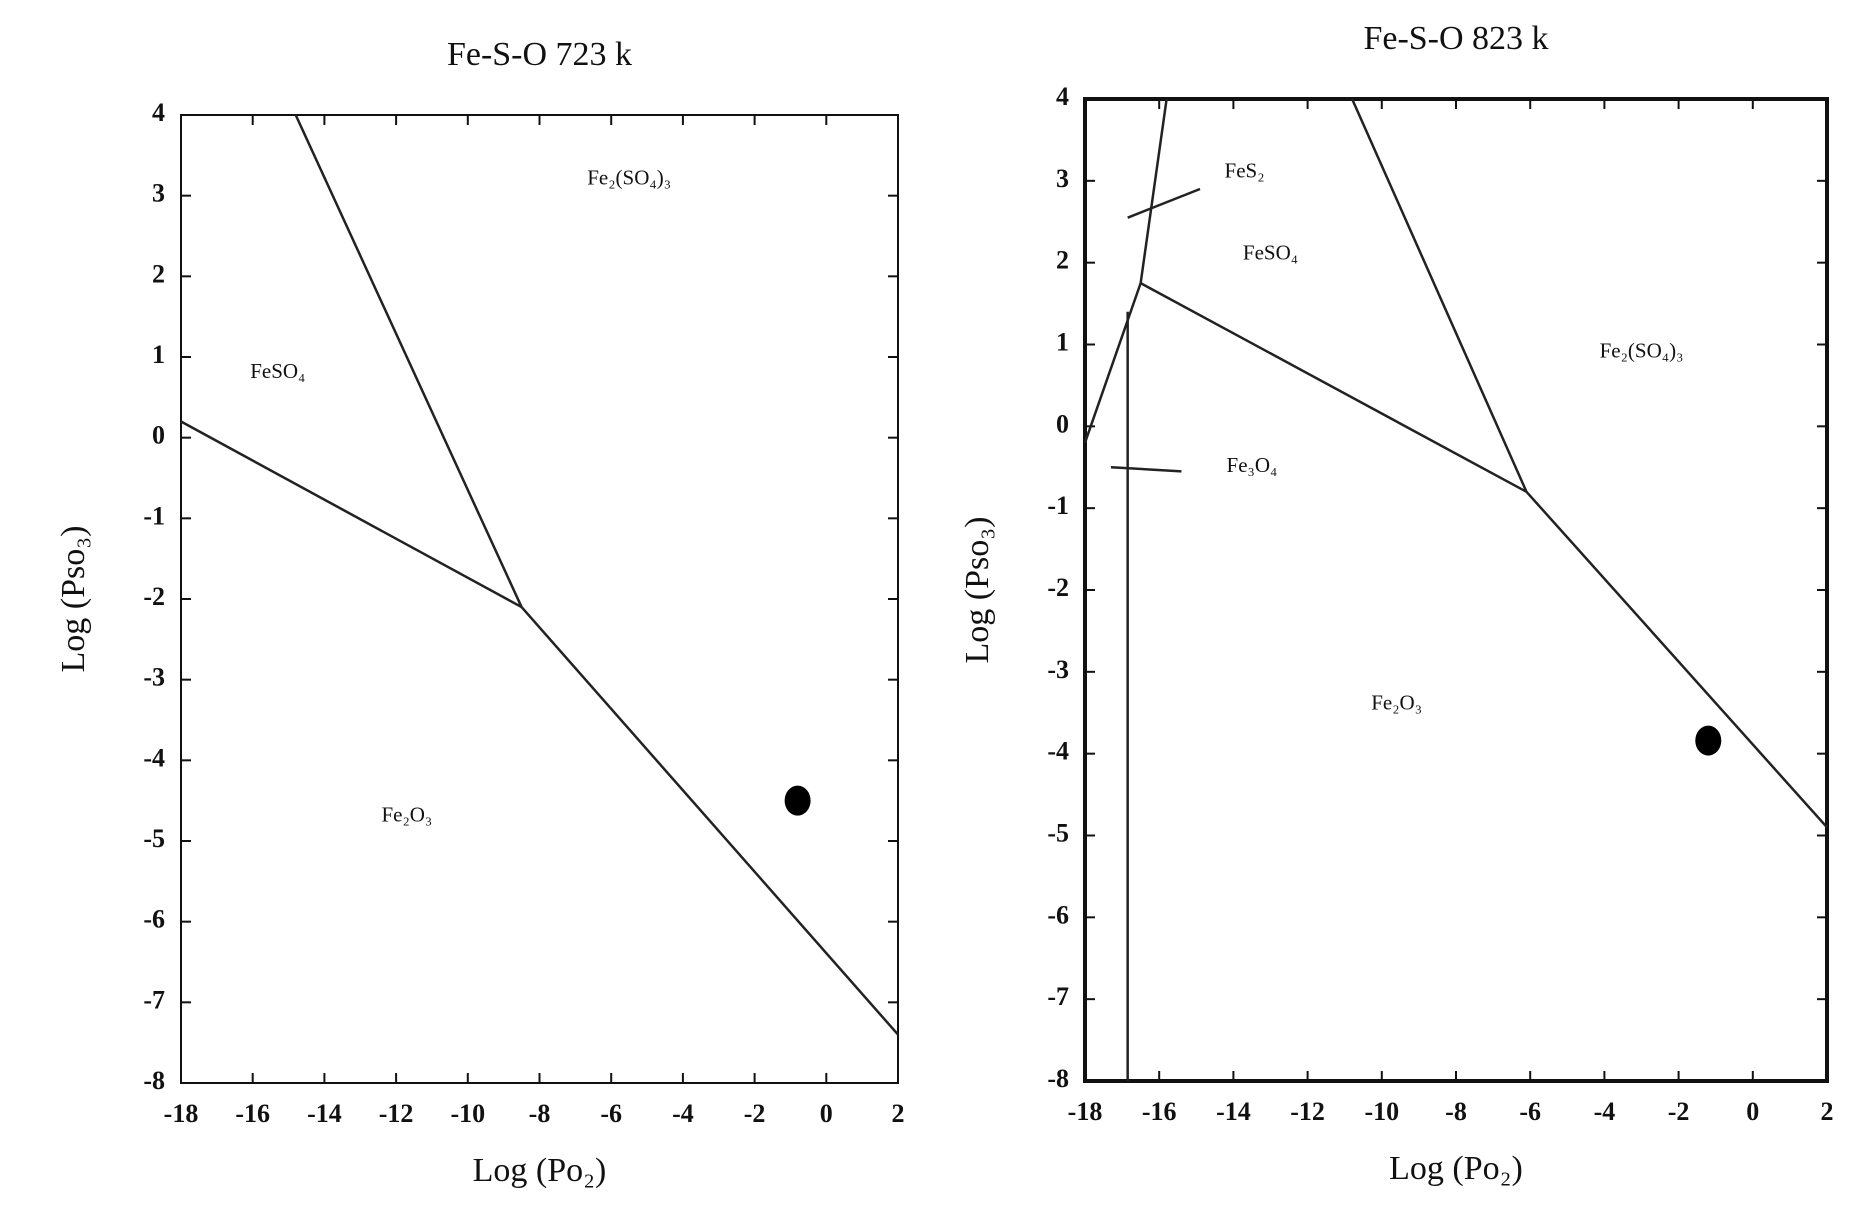 The image size is (1856, 1207). Describe the element at coordinates (1252, 465) in the screenshot. I see `region-label: Fe₃O₄` at that location.